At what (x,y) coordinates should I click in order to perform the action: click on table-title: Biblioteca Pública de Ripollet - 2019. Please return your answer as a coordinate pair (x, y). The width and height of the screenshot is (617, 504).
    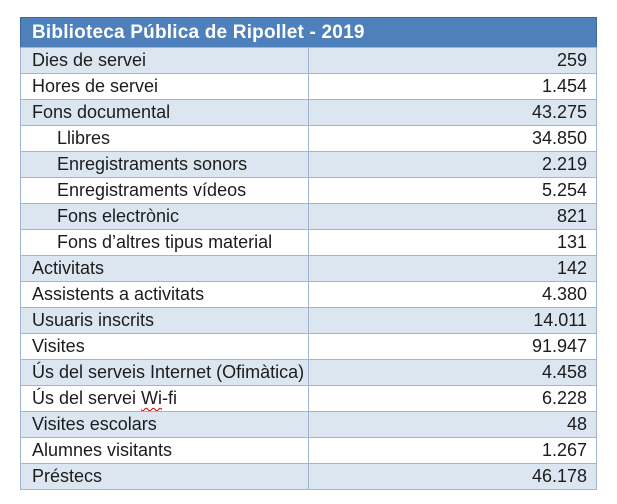
    Looking at the image, I should click on (308, 32).